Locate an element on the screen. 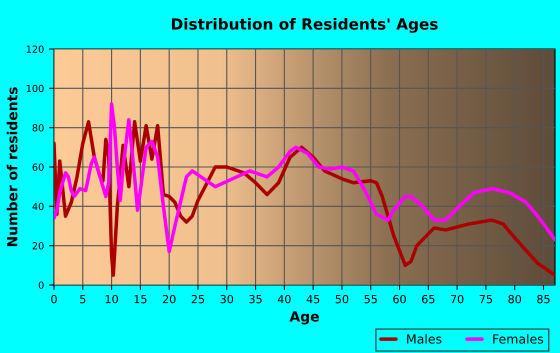  x-tick-label: 30 is located at coordinates (227, 299).